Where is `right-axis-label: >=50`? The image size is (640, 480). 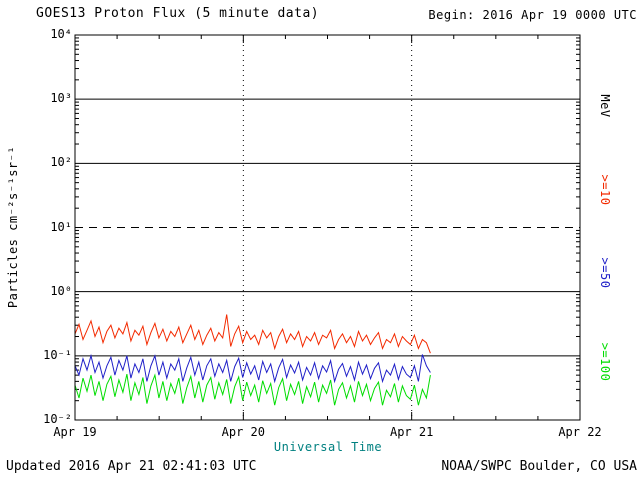
right-axis-label: >=50 is located at coordinates (605, 273).